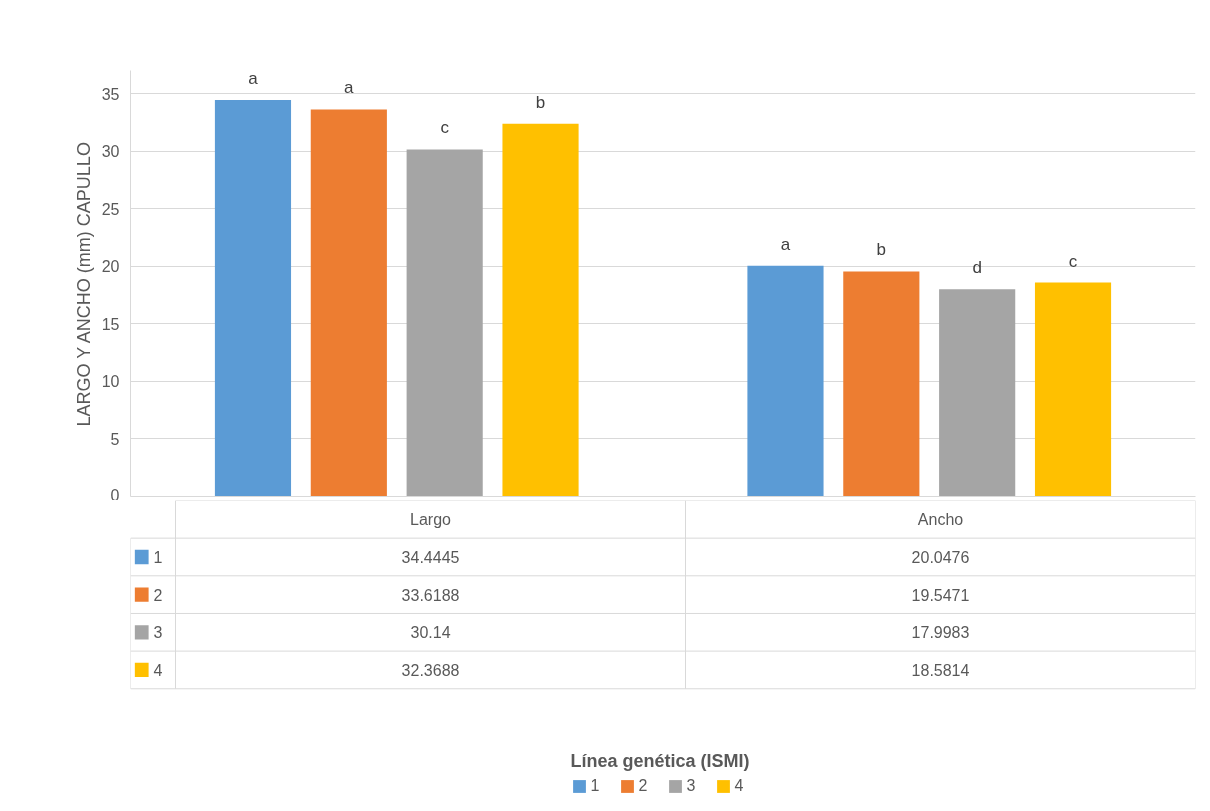 The width and height of the screenshot is (1210, 811). Describe the element at coordinates (115, 439) in the screenshot. I see `y-tick-label: 5` at that location.